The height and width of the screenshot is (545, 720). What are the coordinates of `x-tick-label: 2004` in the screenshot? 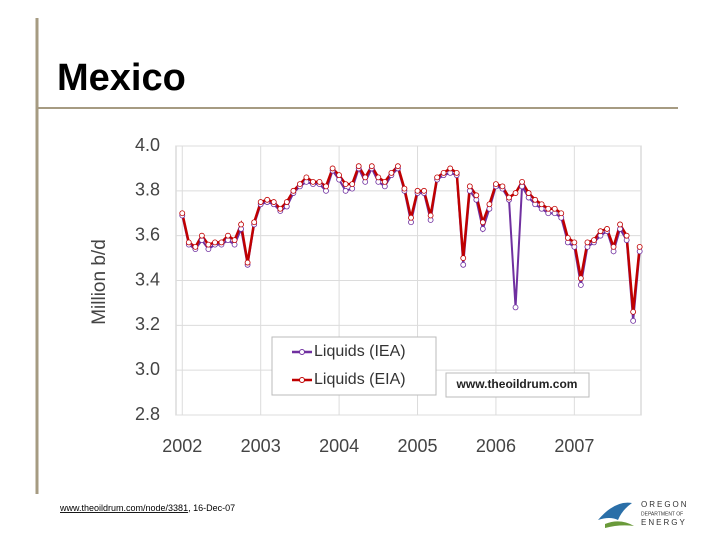 It's located at (339, 446).